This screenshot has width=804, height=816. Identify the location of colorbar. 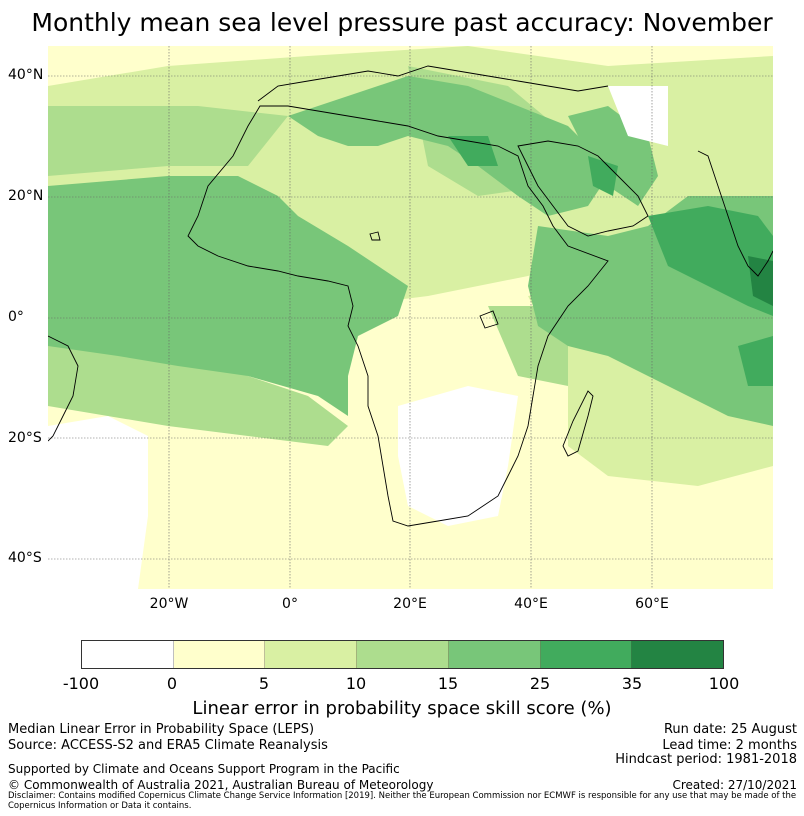
(402, 654).